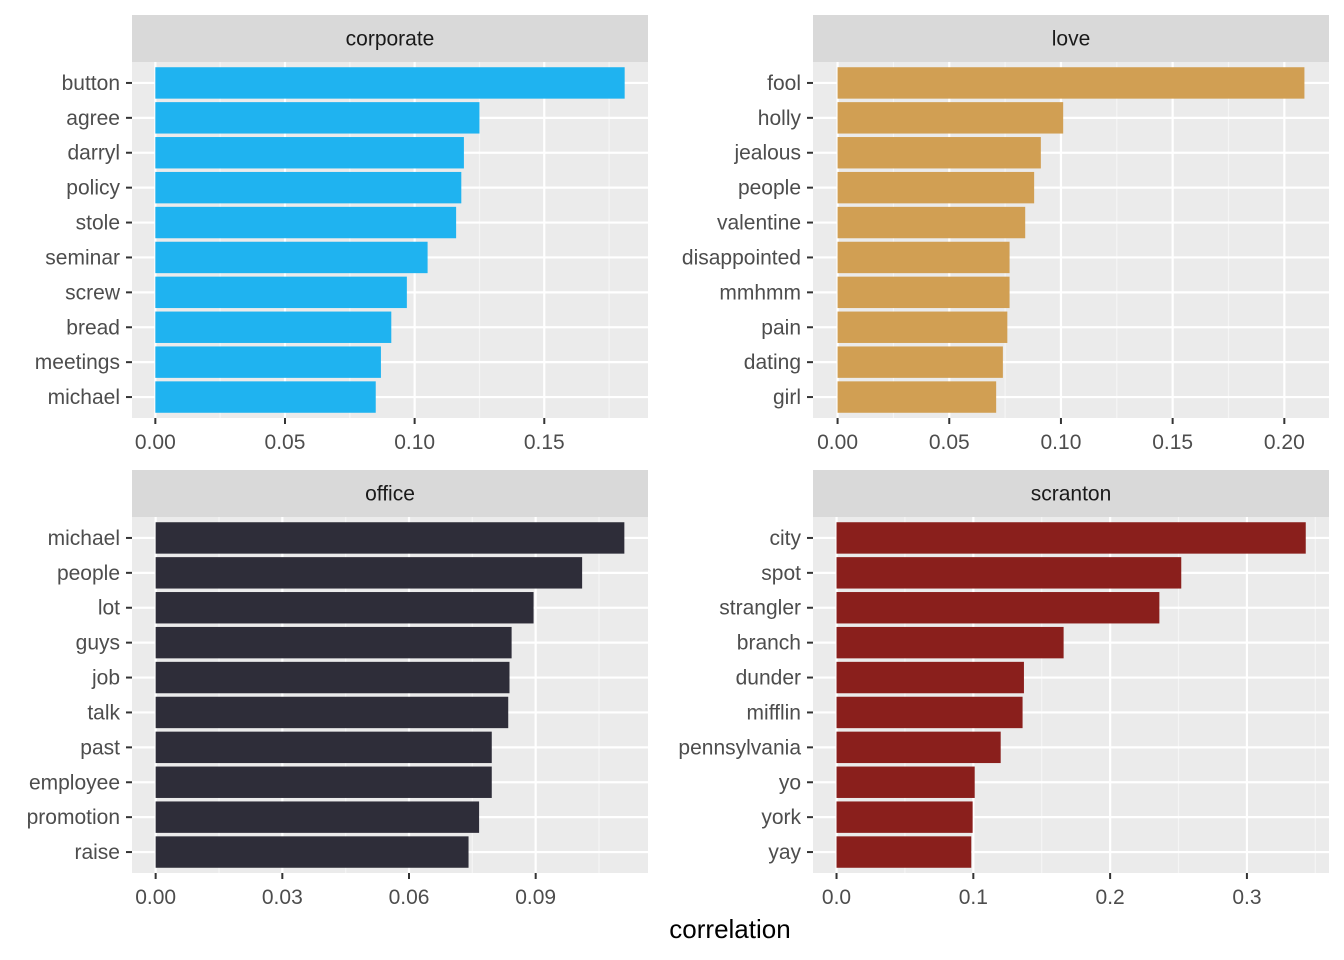 This screenshot has width=1344, height=960. I want to click on bar-guys, so click(333, 642).